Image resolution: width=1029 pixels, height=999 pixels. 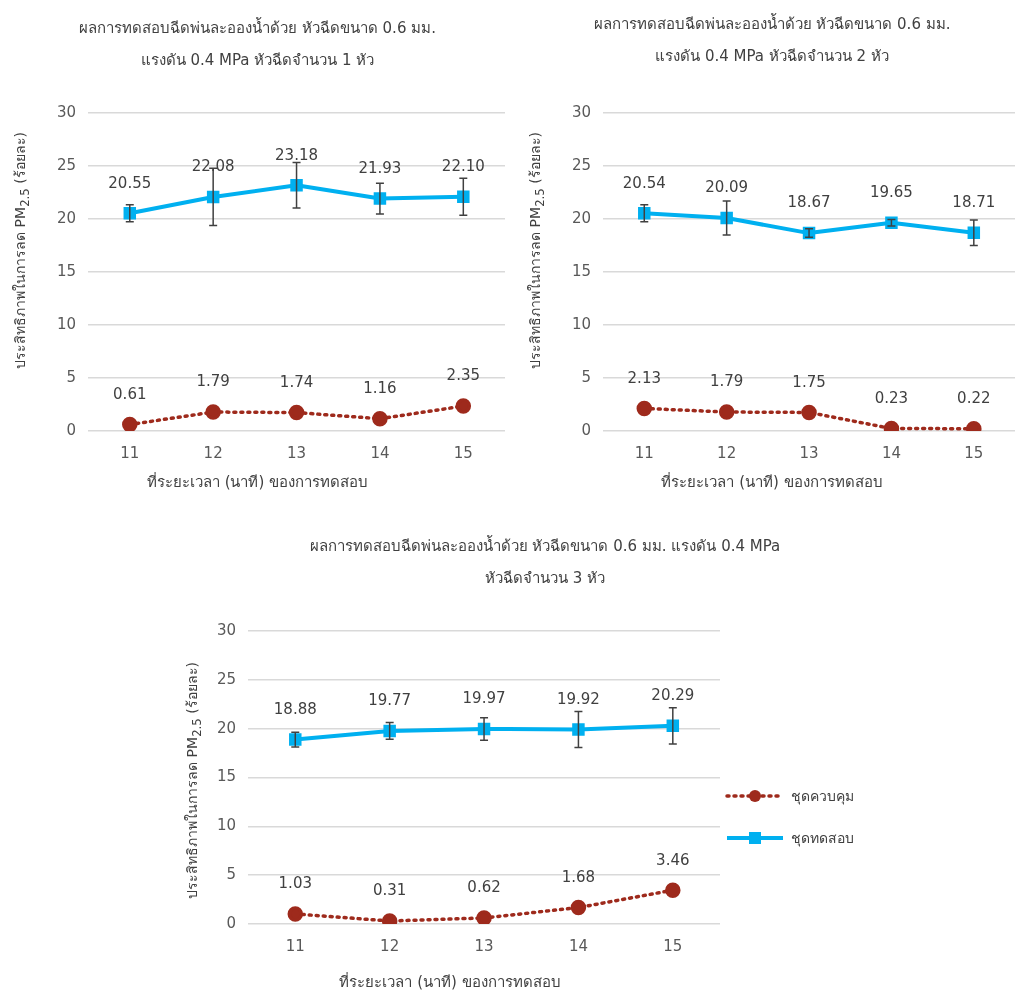 I want to click on data-label: 18.67, so click(x=809, y=202).